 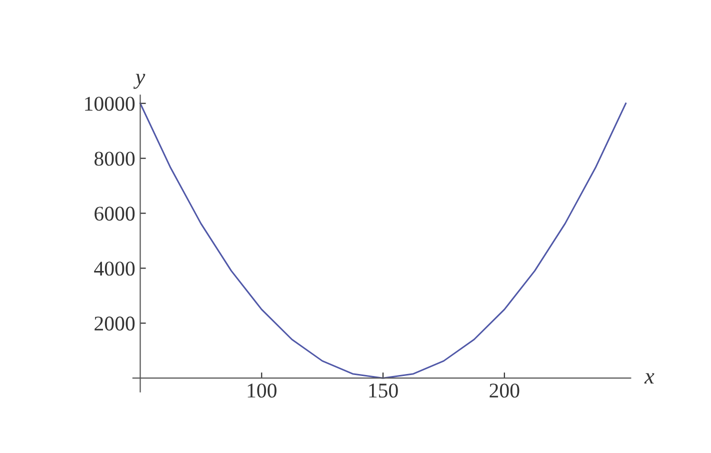 I want to click on y-axis-title: y, so click(x=139, y=81).